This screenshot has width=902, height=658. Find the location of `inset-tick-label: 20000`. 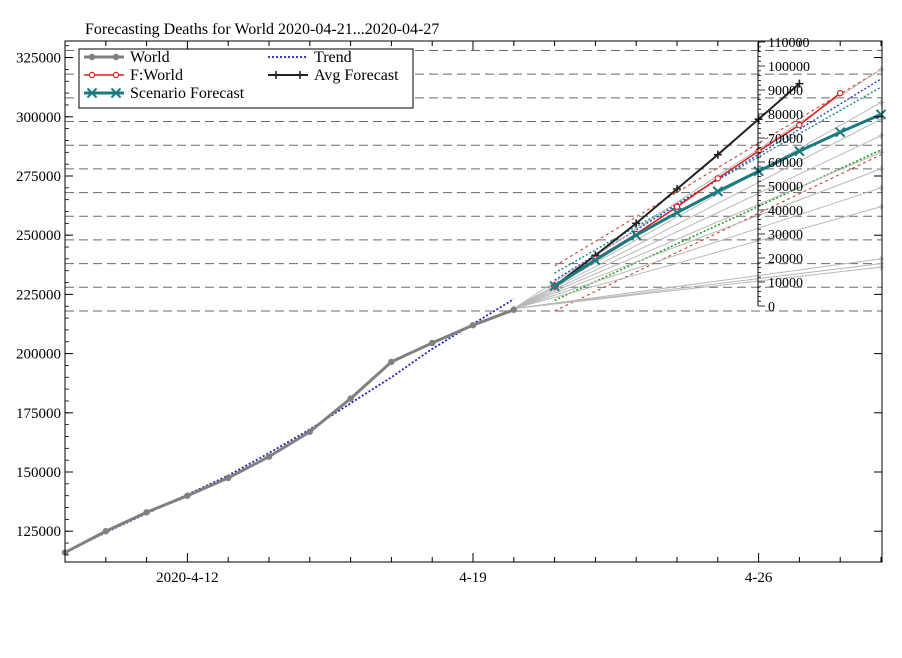

inset-tick-label: 20000 is located at coordinates (785, 259).